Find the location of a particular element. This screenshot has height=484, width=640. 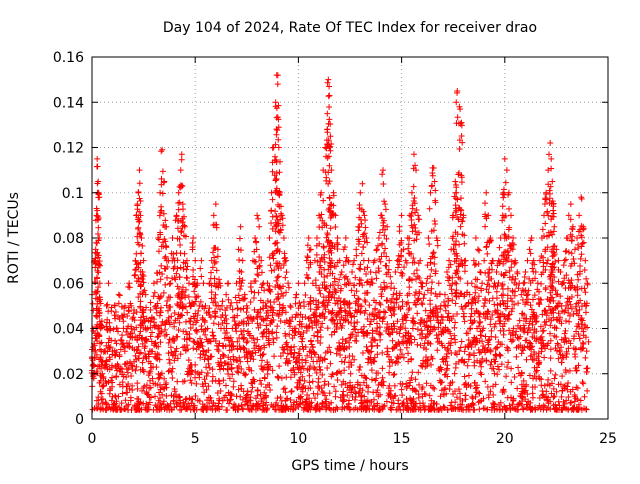

y-tick-label: 0.08 is located at coordinates (68, 239).